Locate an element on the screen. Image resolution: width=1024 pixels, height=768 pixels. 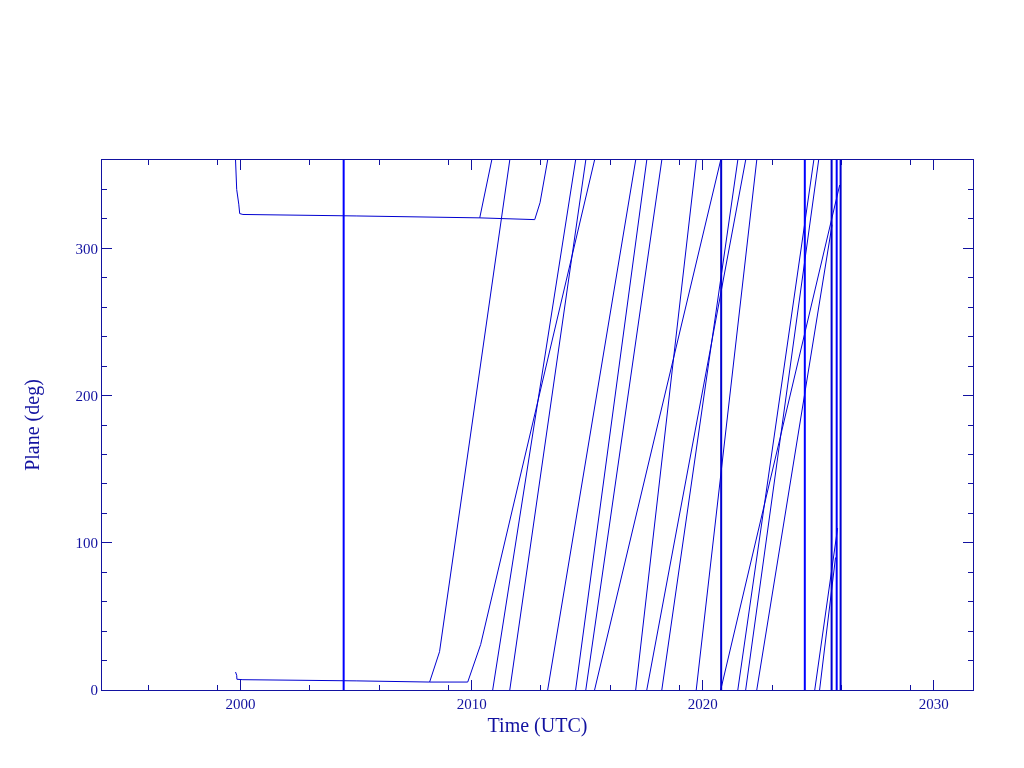
y-tick-label: 0 is located at coordinates (94, 690).